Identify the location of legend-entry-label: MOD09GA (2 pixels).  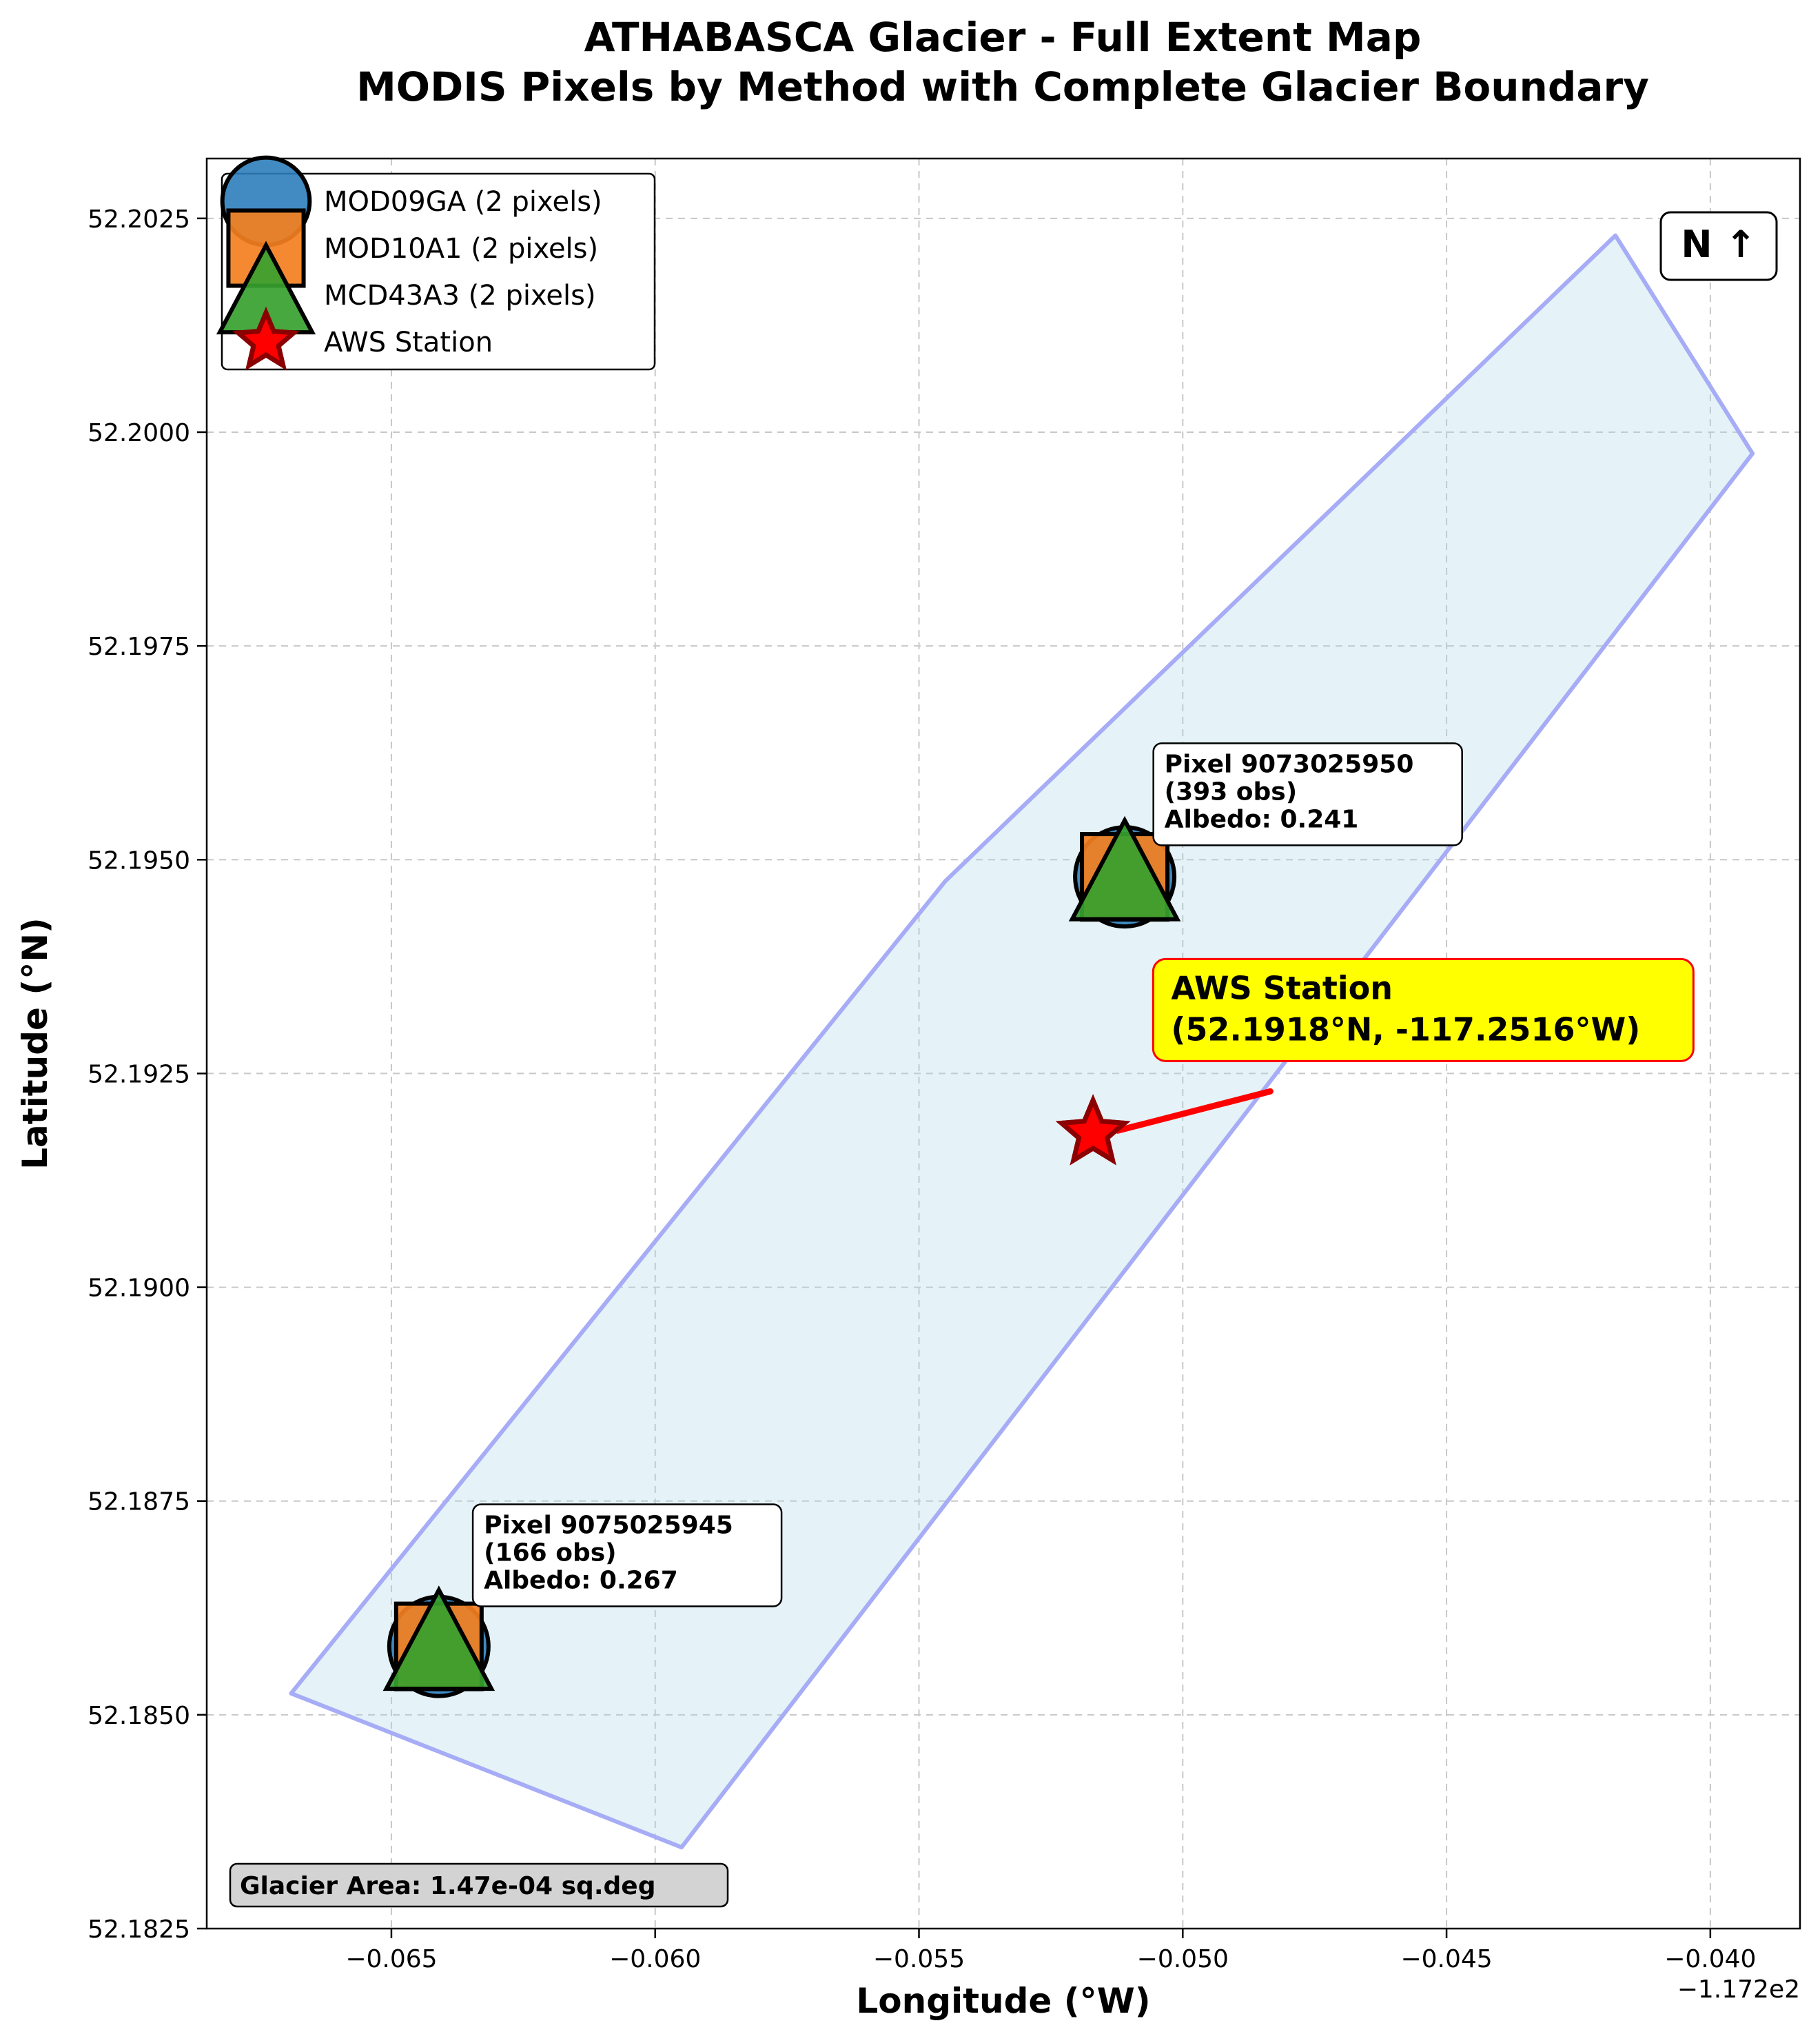
(463, 202).